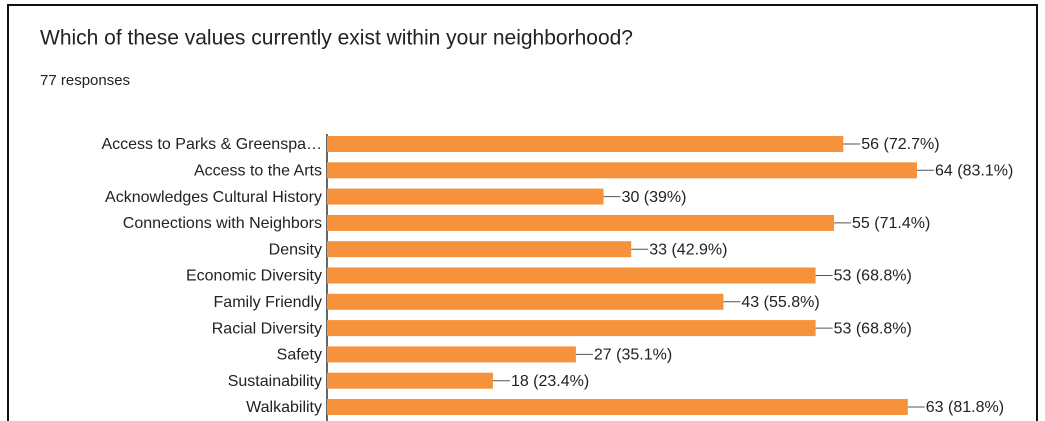 This screenshot has height=421, width=1045. What do you see at coordinates (688, 249) in the screenshot?
I see `value-label: 33 (42.9%)` at bounding box center [688, 249].